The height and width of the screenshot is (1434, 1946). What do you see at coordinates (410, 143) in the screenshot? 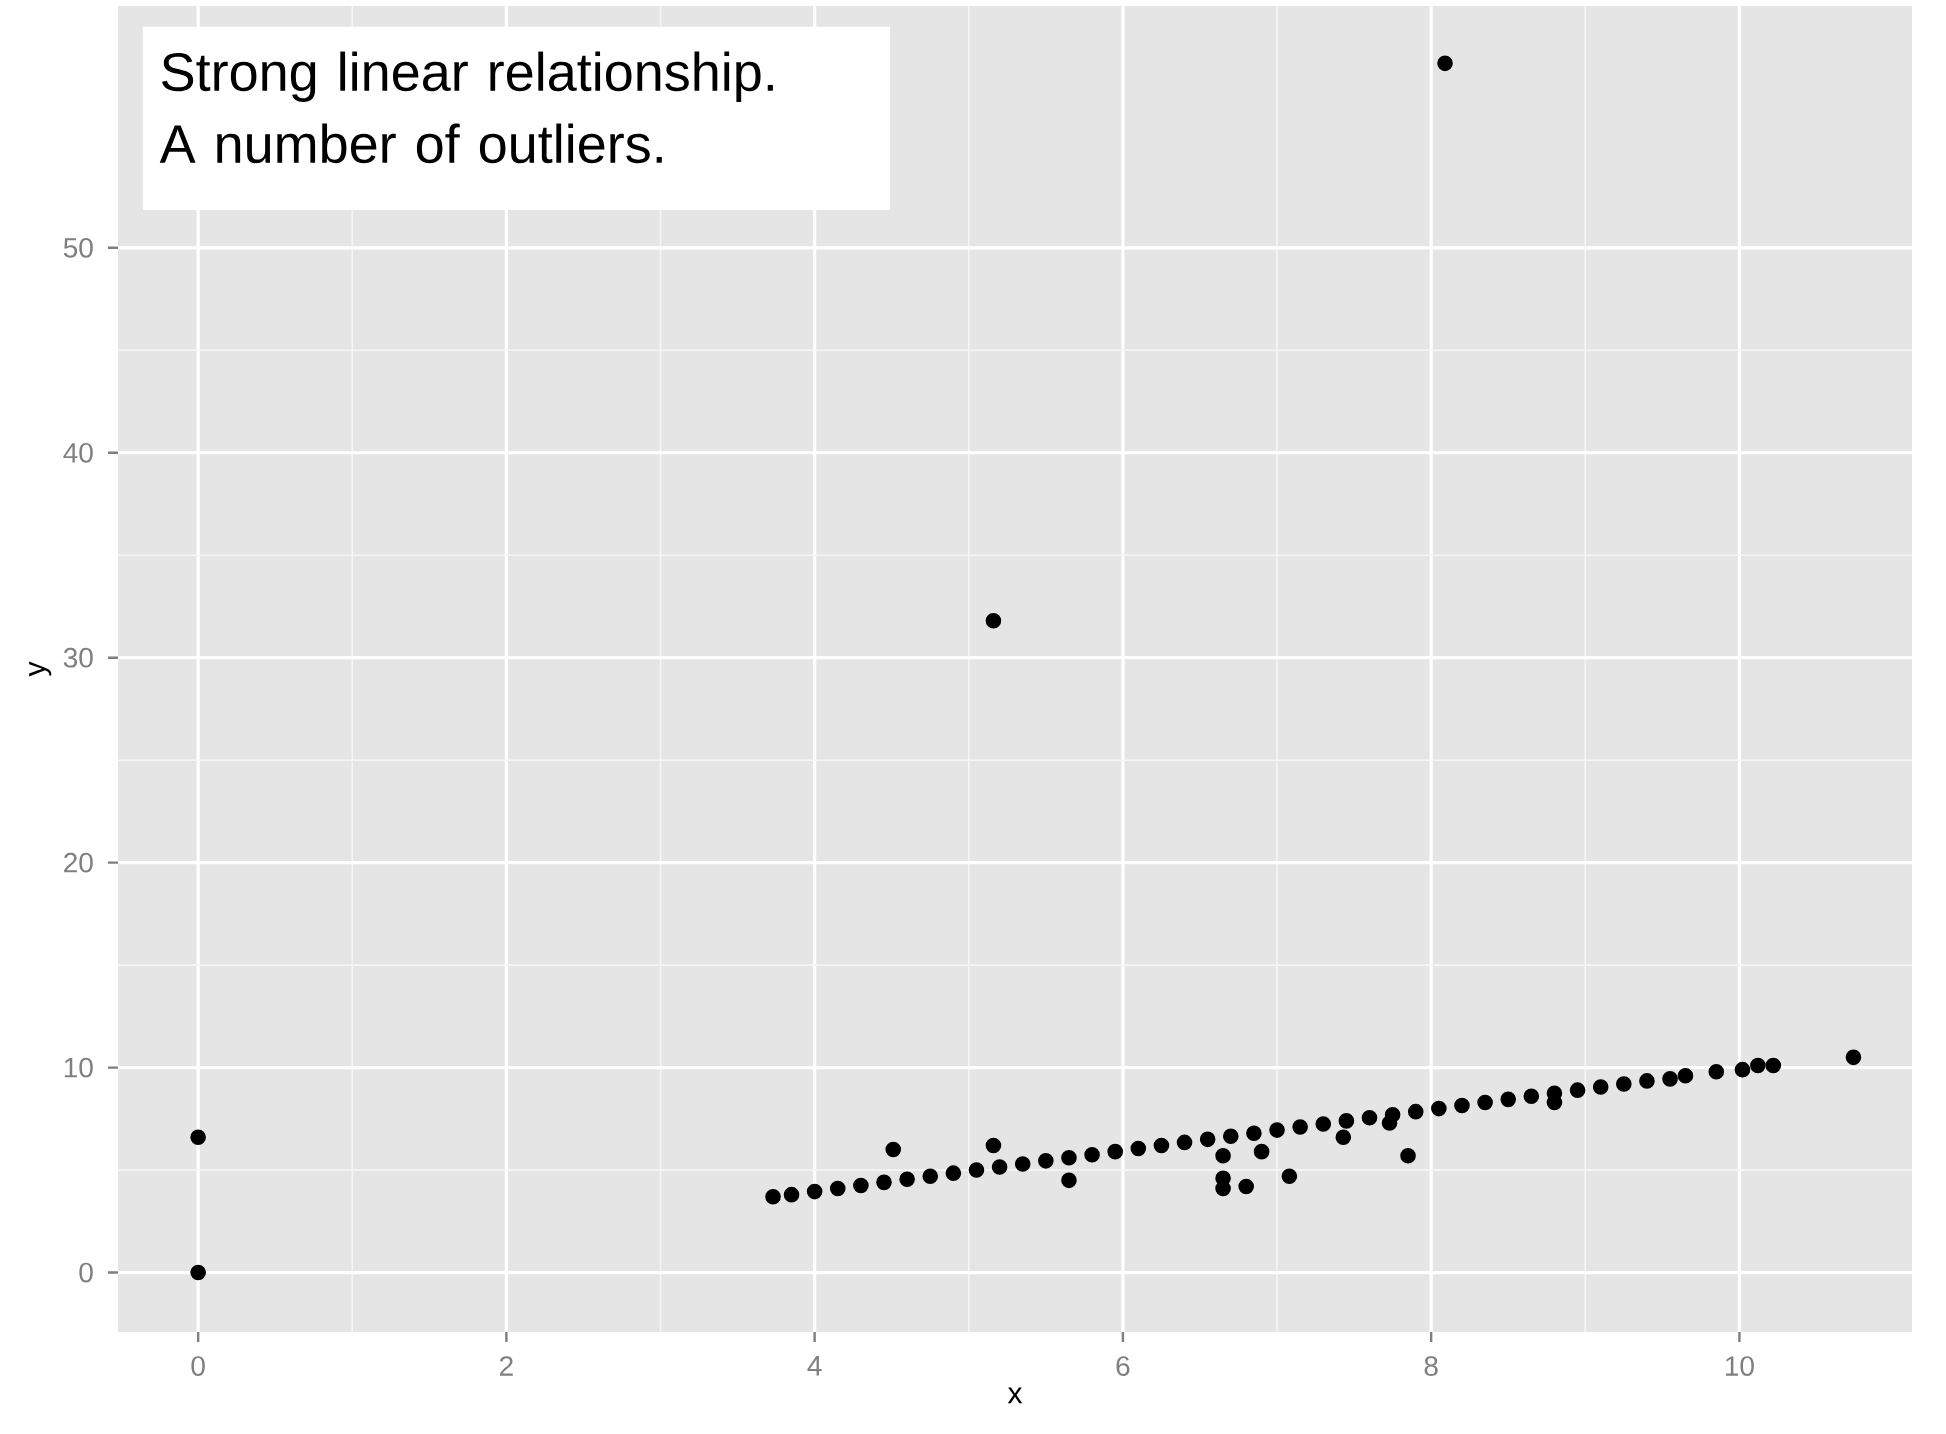
I see `annotation: A number of outliers.` at bounding box center [410, 143].